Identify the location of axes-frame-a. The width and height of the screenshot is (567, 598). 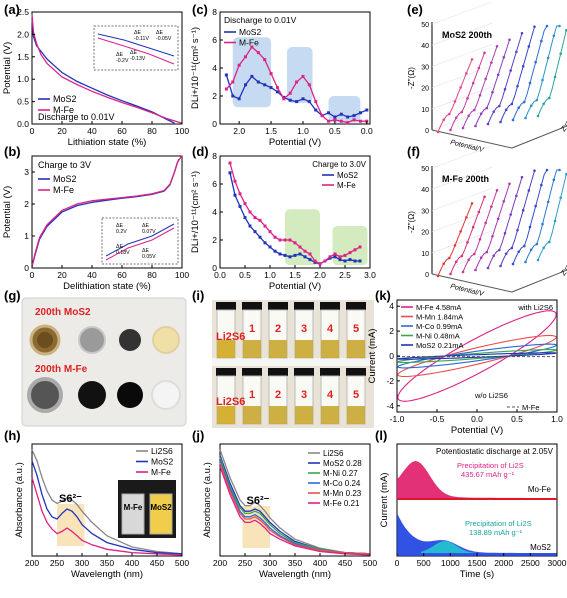
(107, 68).